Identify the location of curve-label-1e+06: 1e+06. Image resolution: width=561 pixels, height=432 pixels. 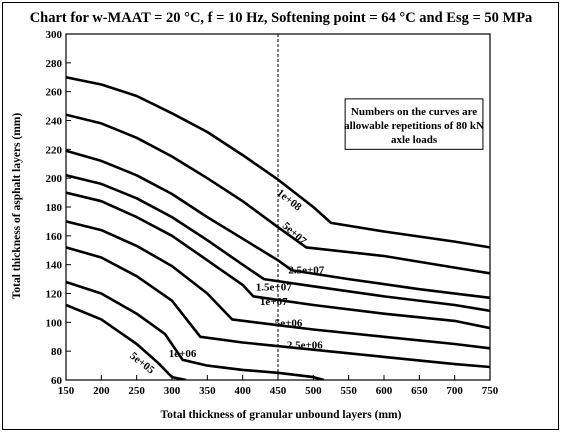
(183, 354).